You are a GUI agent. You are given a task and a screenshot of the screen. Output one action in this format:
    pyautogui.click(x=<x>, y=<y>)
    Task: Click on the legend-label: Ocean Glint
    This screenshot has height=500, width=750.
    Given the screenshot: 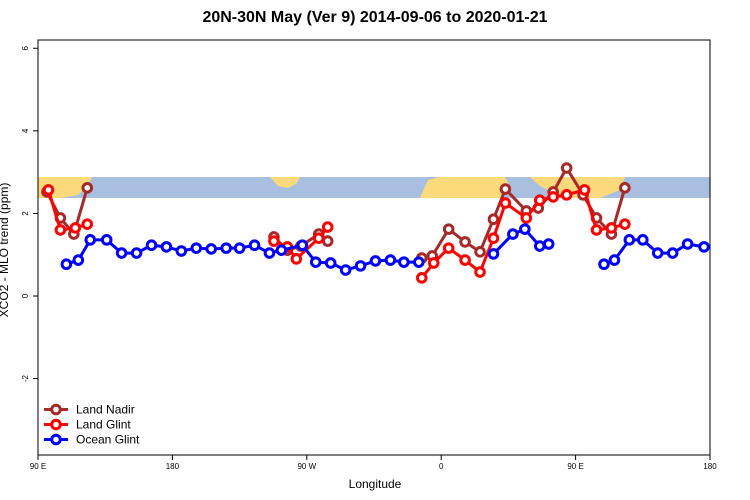 What is the action you would take?
    pyautogui.click(x=108, y=440)
    